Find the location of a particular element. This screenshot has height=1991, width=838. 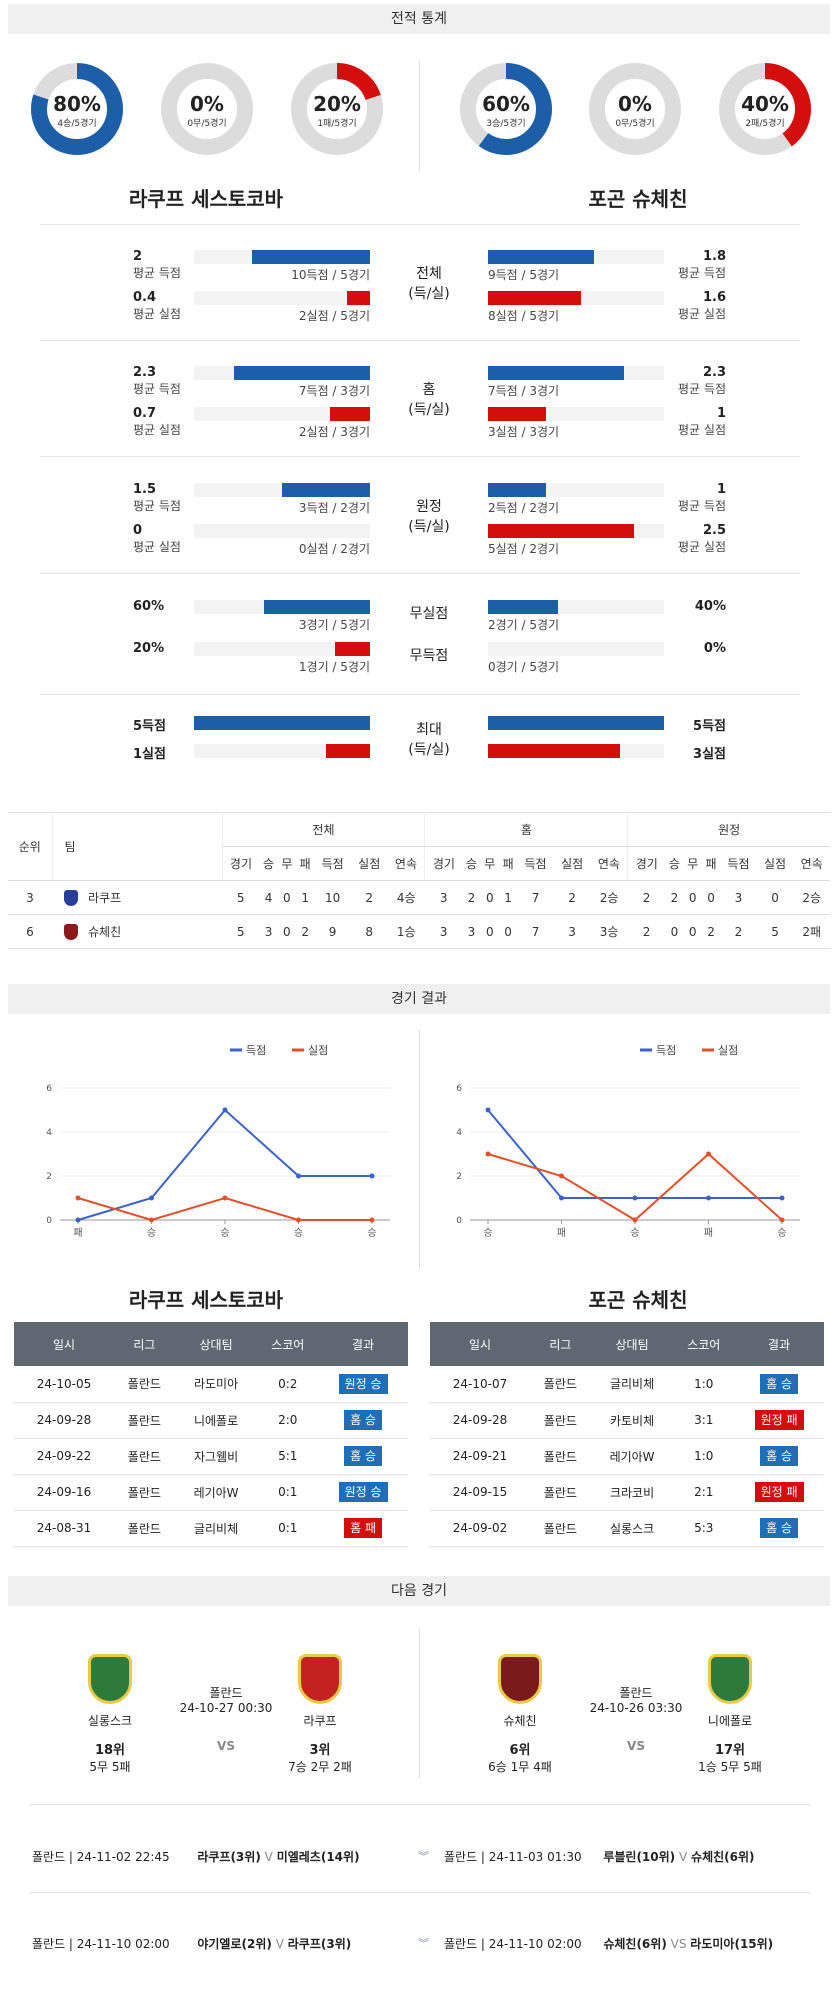

group-home: 홈 is located at coordinates (526, 829).